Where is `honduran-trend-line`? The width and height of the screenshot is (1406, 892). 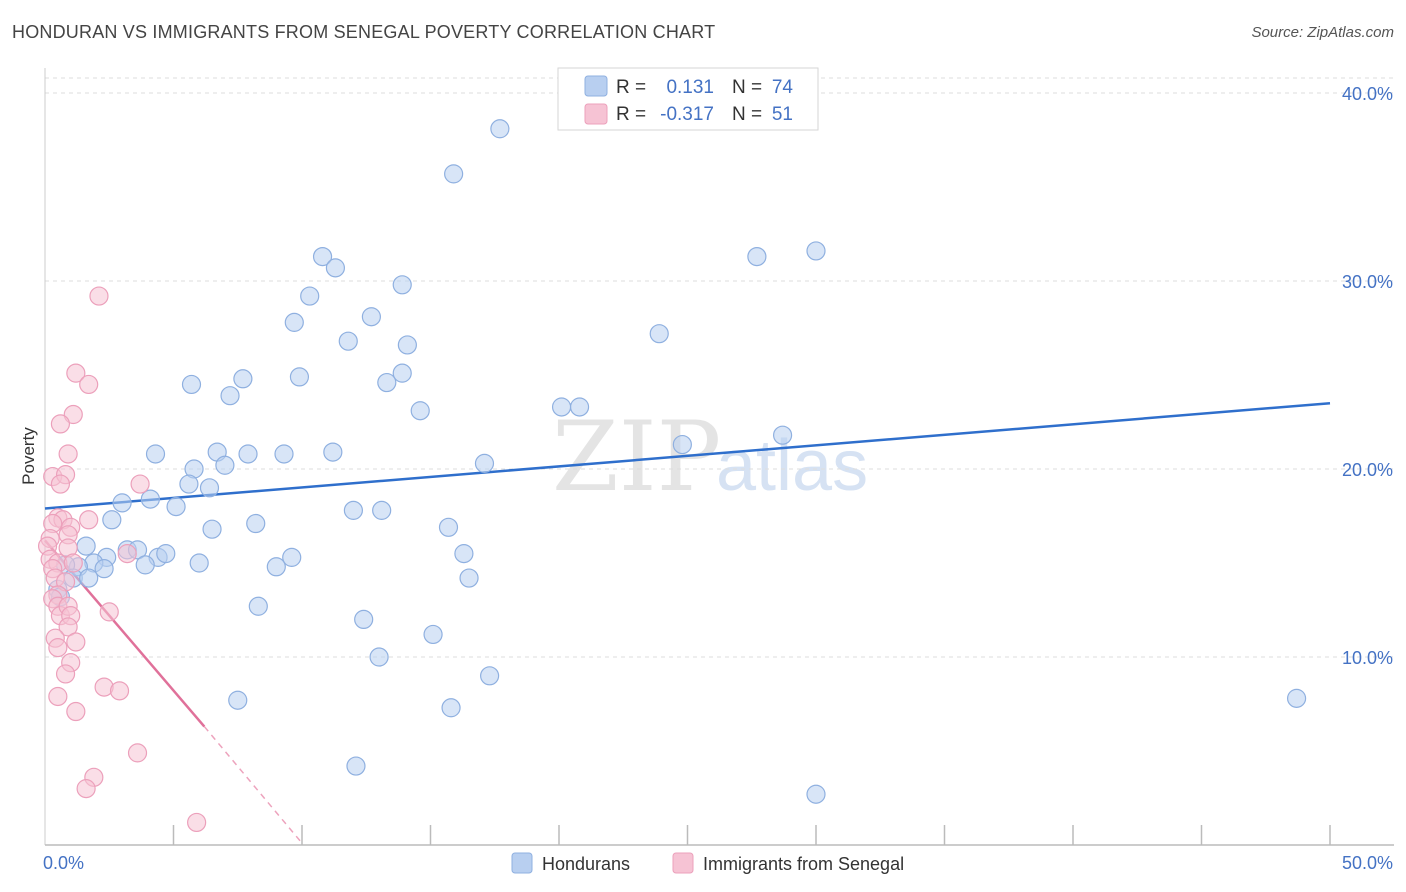
honduran-trend-line is located at coordinates (687, 455).